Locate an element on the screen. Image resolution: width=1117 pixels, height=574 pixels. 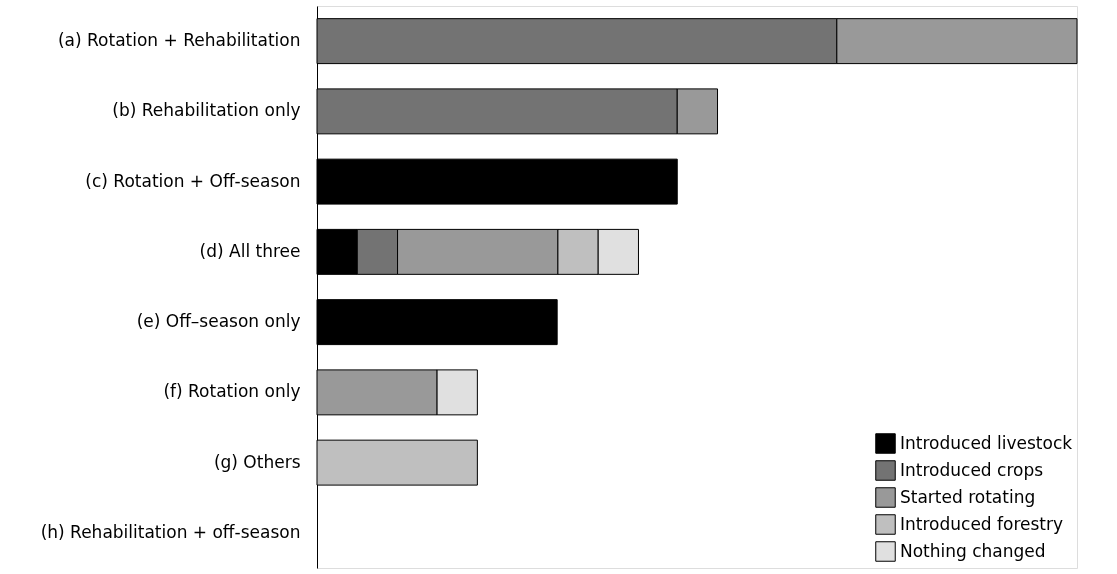
y-tick-label: (g) Others is located at coordinates (257, 461).